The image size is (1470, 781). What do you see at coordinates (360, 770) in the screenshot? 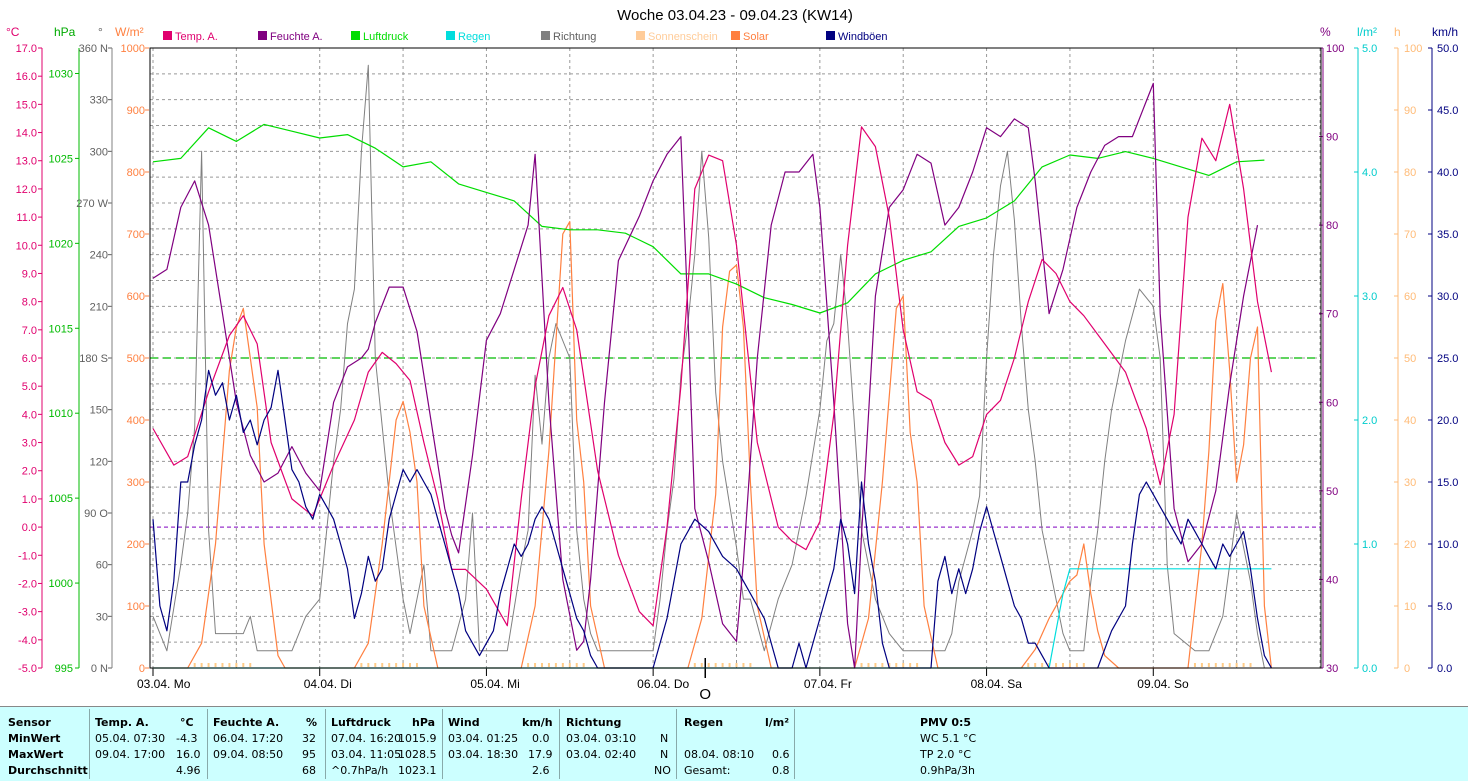
I see `press-trend: ^0.7hPa/h` at bounding box center [360, 770].